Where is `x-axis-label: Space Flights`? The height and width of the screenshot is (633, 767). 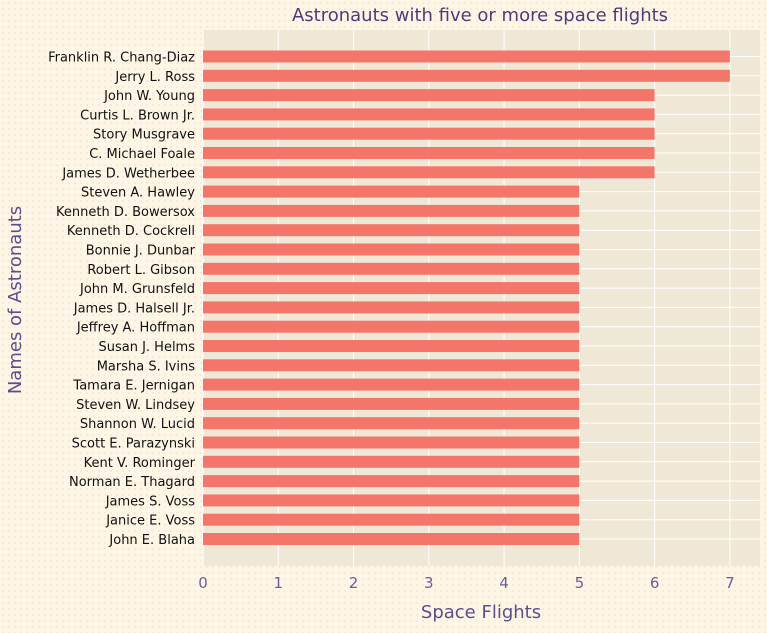 x-axis-label: Space Flights is located at coordinates (481, 612).